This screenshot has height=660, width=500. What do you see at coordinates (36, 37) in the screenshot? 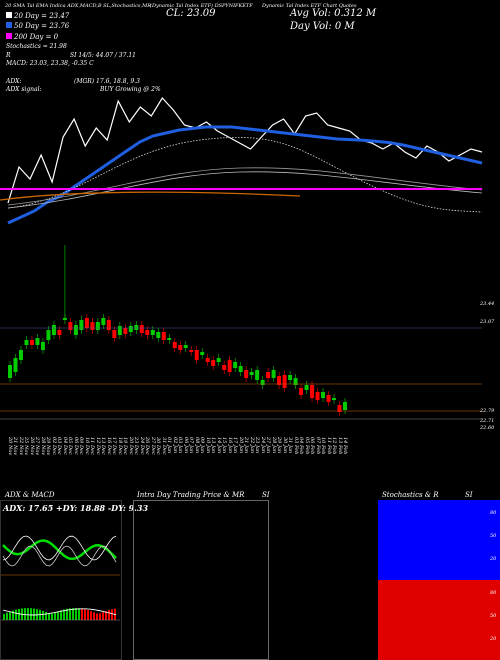
I see `sma200-text: 200 Day = 0` at bounding box center [36, 37].